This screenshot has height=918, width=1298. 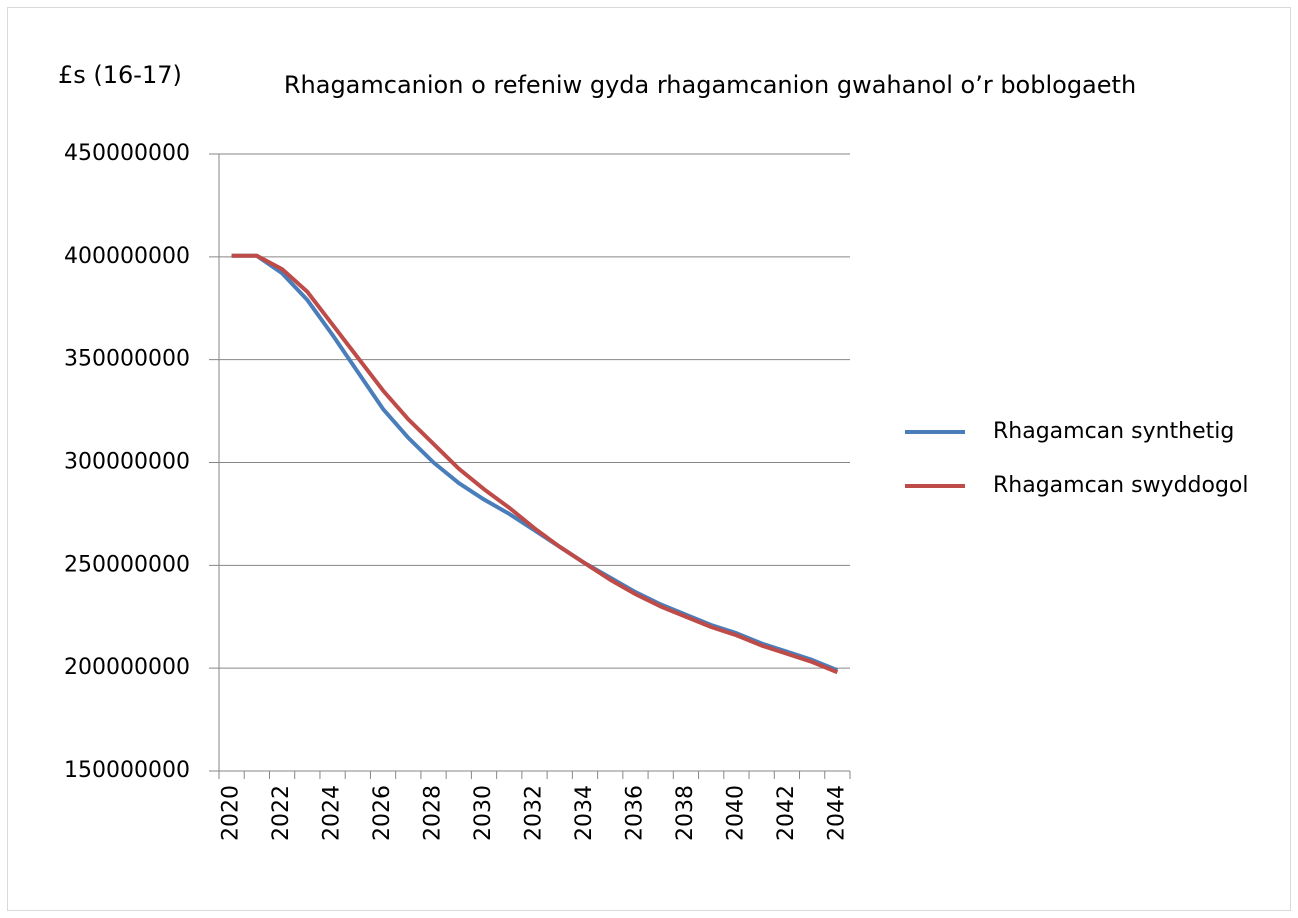 What do you see at coordinates (127, 667) in the screenshot?
I see `y-tick-label: 200000000` at bounding box center [127, 667].